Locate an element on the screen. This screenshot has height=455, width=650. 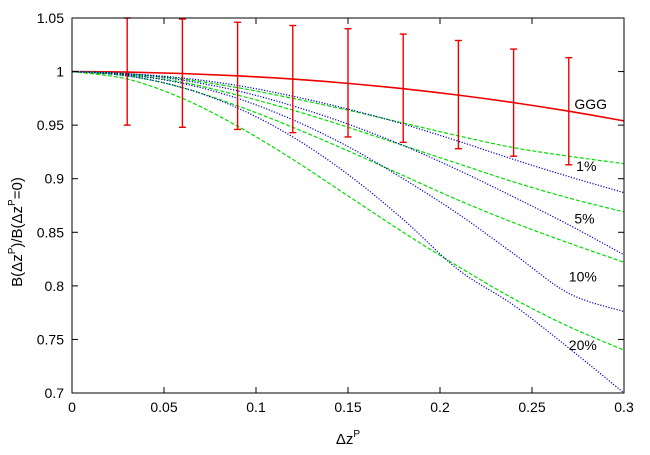
curve-label: GGG is located at coordinates (590, 104).